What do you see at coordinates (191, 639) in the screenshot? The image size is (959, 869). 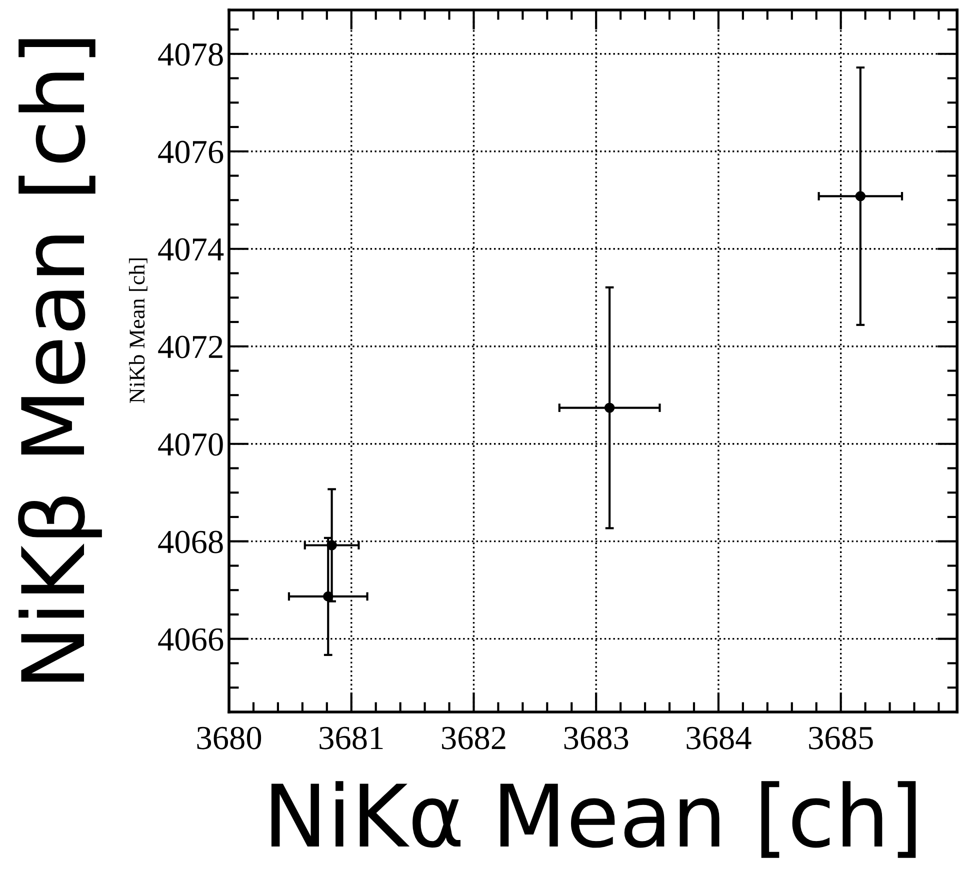 I see `y-tick-label: 4066` at bounding box center [191, 639].